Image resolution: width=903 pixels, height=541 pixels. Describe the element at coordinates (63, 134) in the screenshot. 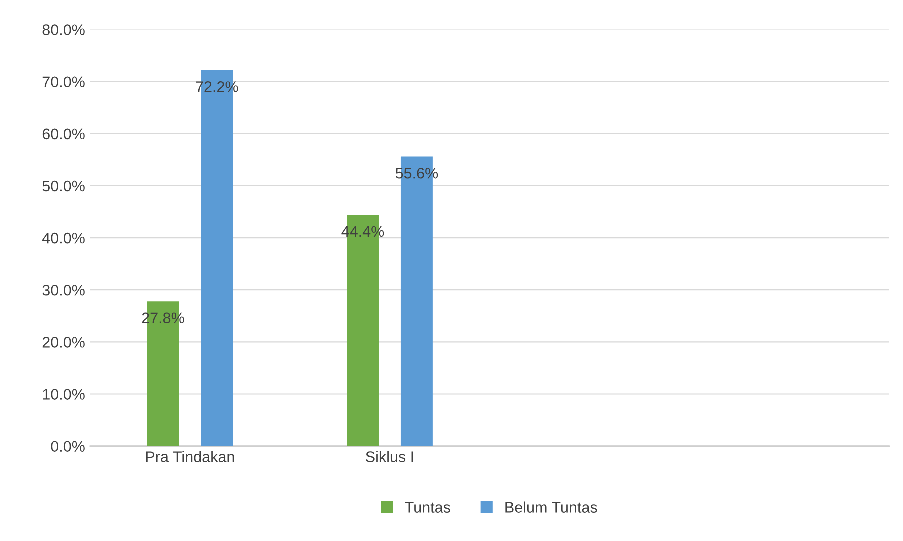

I see `y-tick-label: 60.0%` at that location.